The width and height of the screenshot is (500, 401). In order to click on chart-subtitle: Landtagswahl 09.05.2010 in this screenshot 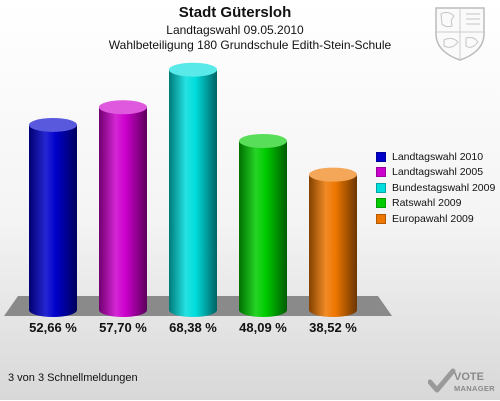, I will do `click(235, 30)`.